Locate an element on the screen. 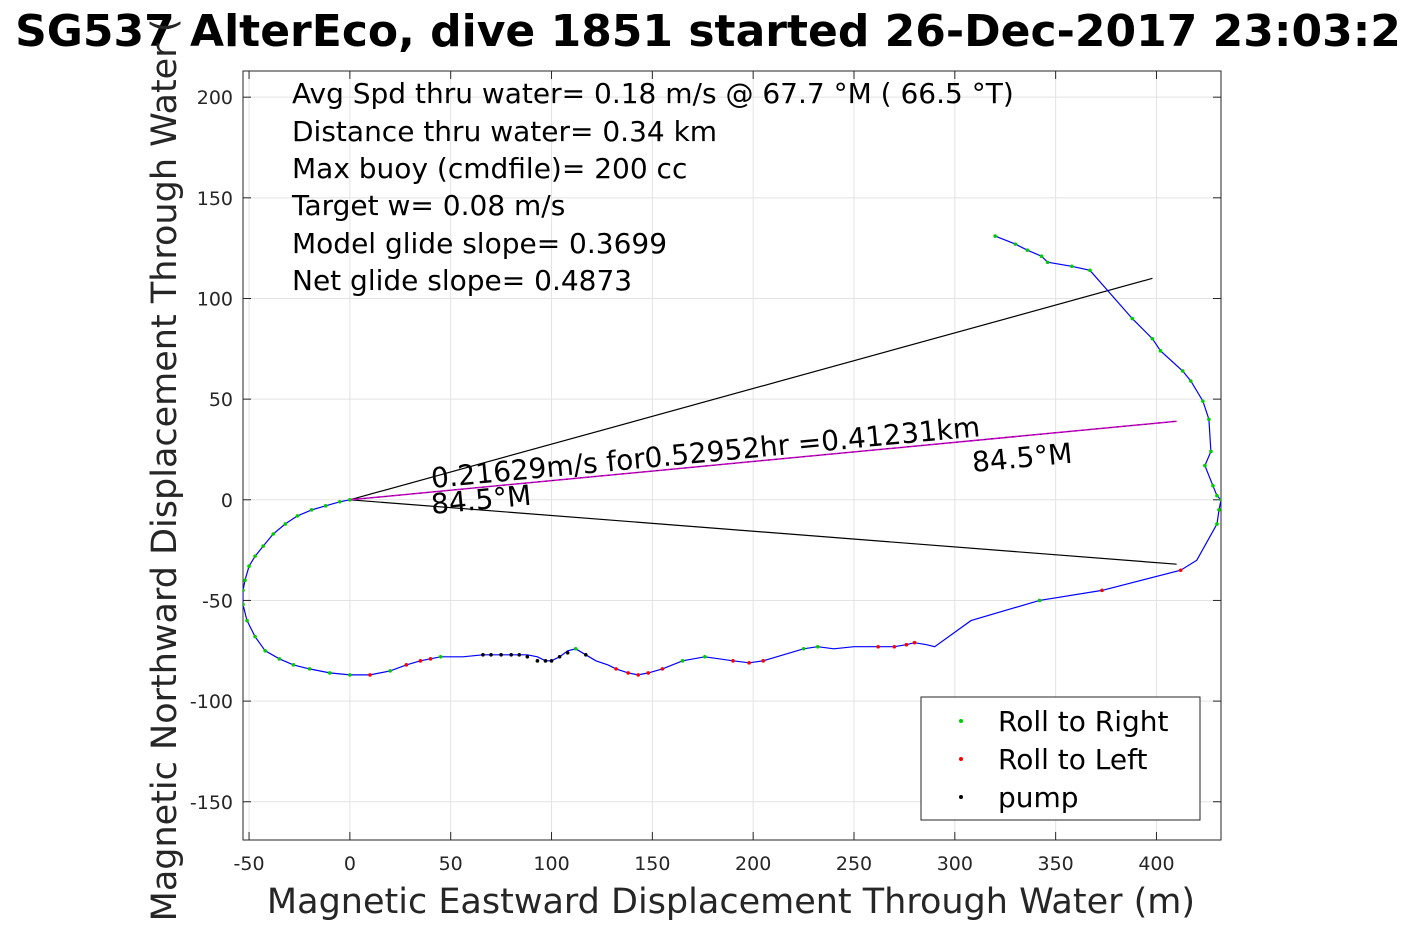  annotation-net-glide-slope: Net glide slope= 0.4873 is located at coordinates (462, 280).